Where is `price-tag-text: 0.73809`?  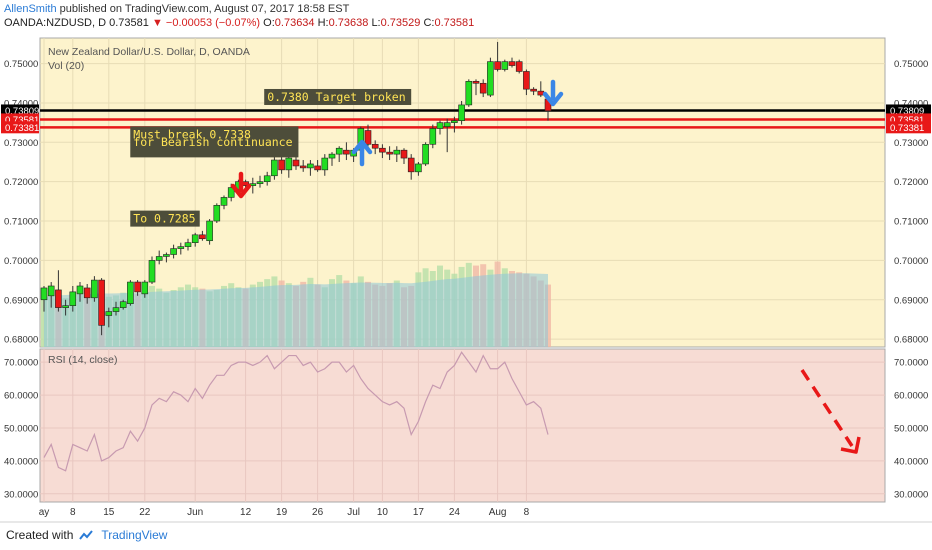 price-tag-text: 0.73809 is located at coordinates (22, 111).